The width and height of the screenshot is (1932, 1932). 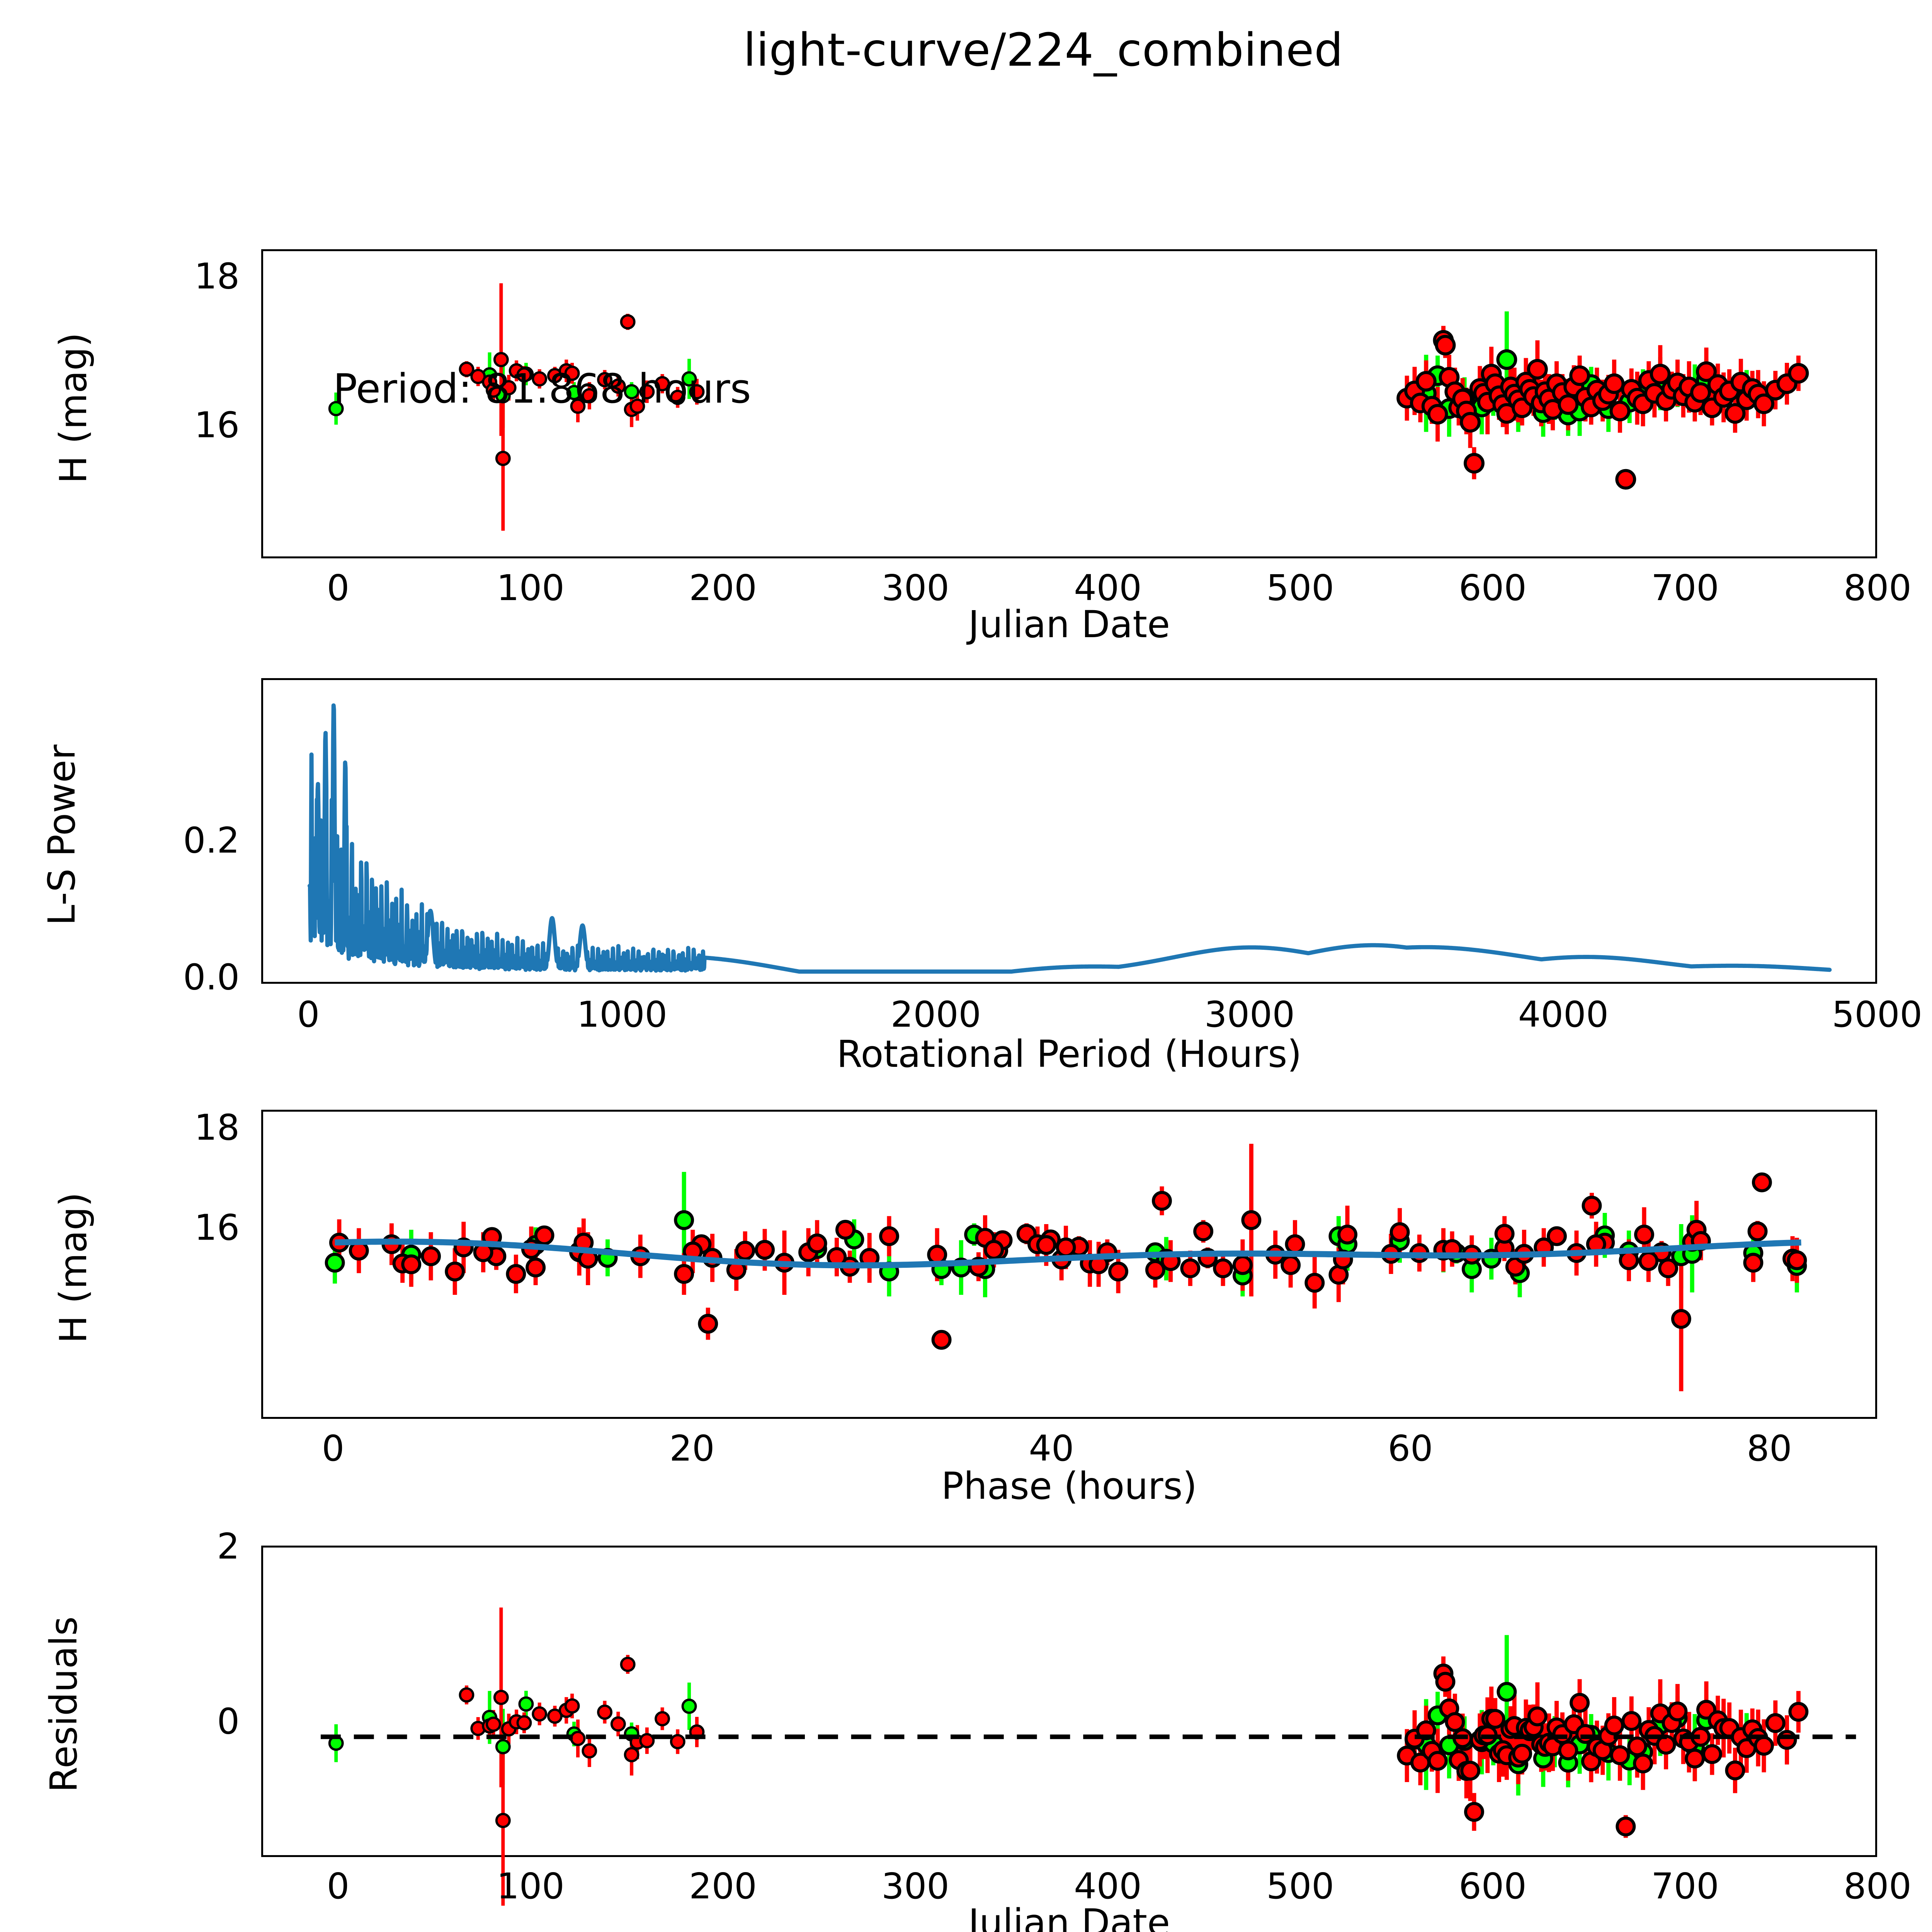 I want to click on panel-lightcurve, so click(x=1069, y=404).